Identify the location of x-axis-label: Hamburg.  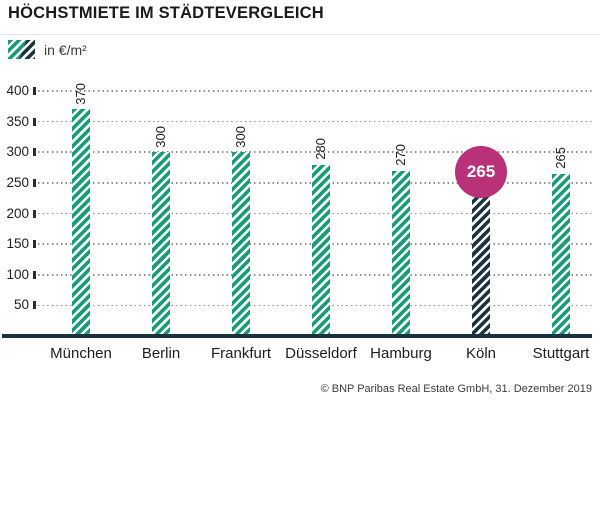
(401, 353).